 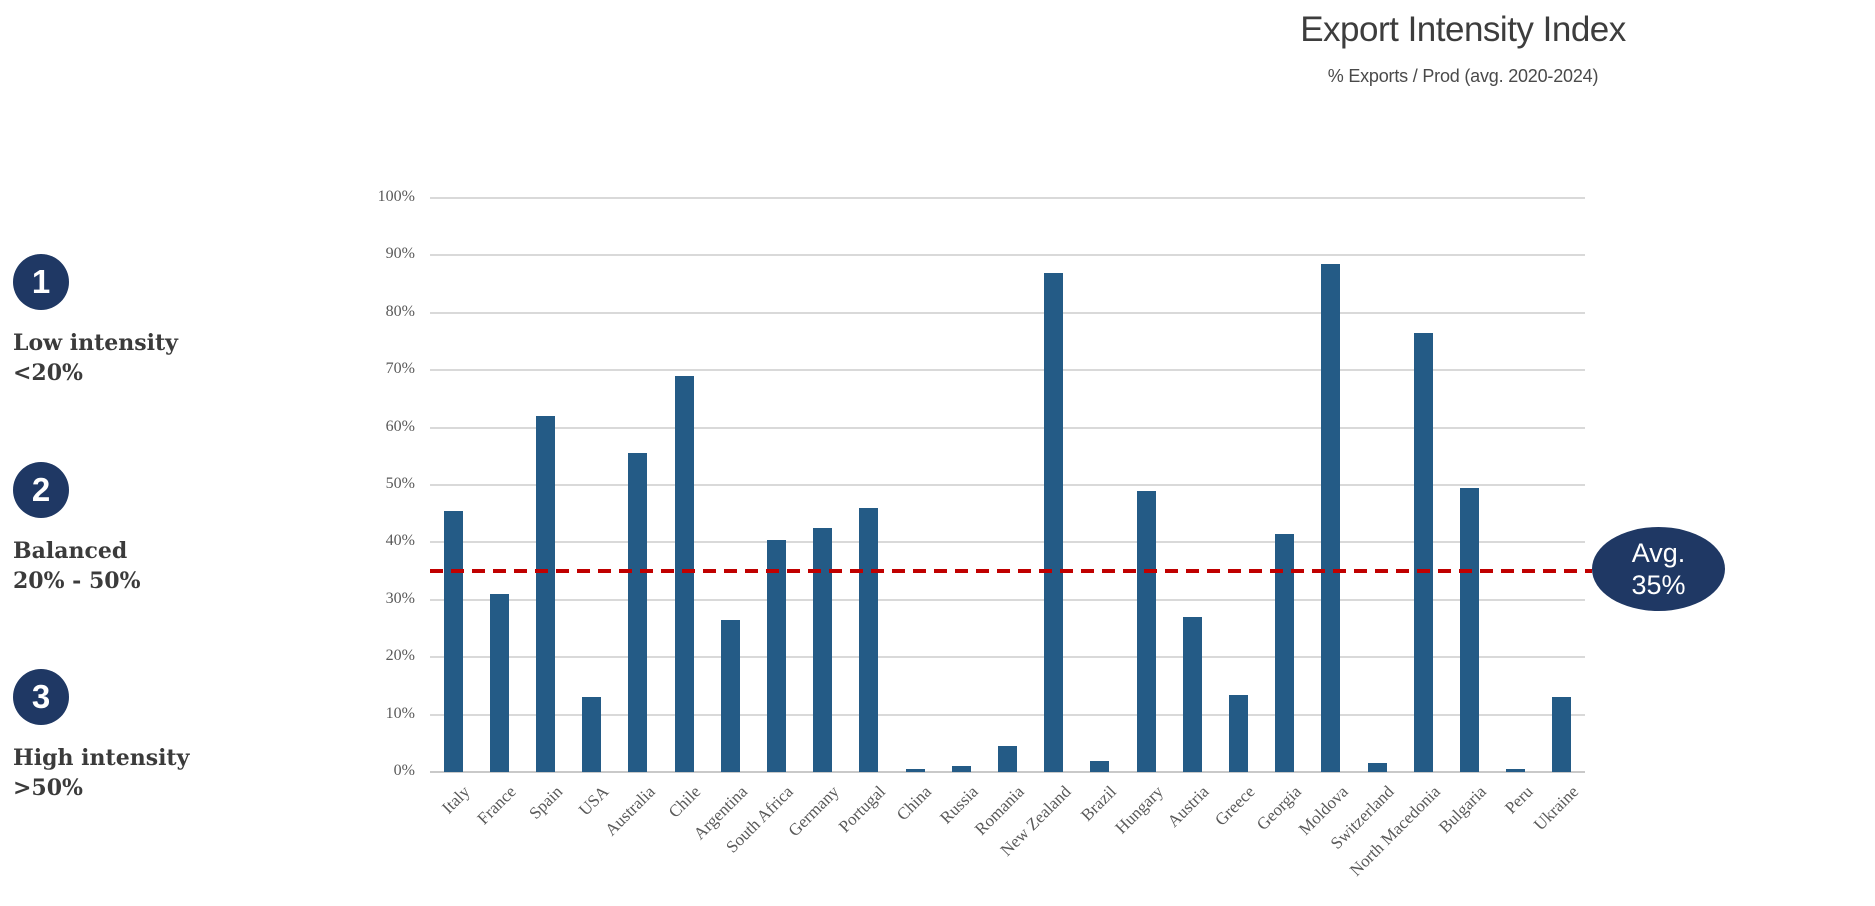 What do you see at coordinates (593, 801) in the screenshot?
I see `x-axis-label: USA` at bounding box center [593, 801].